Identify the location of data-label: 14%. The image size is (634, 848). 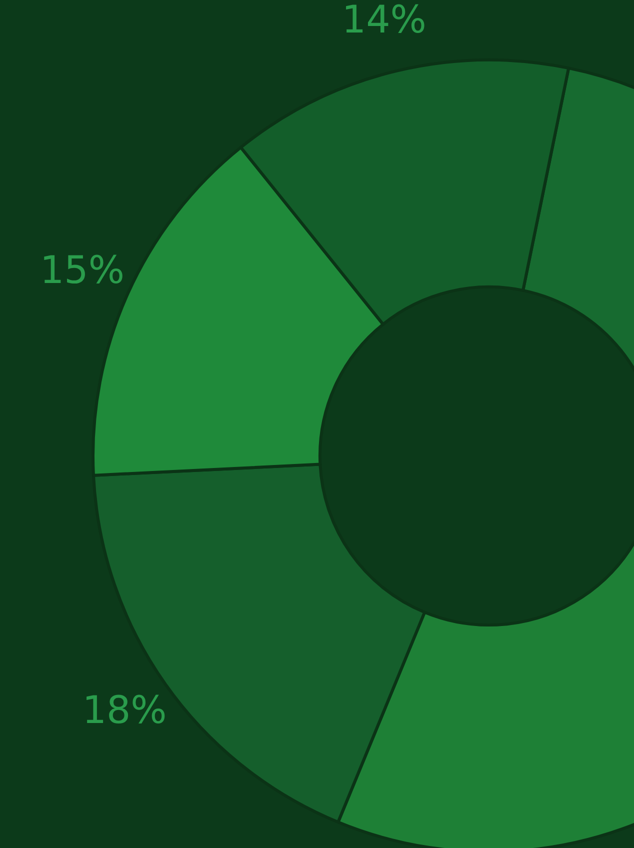
(384, 21).